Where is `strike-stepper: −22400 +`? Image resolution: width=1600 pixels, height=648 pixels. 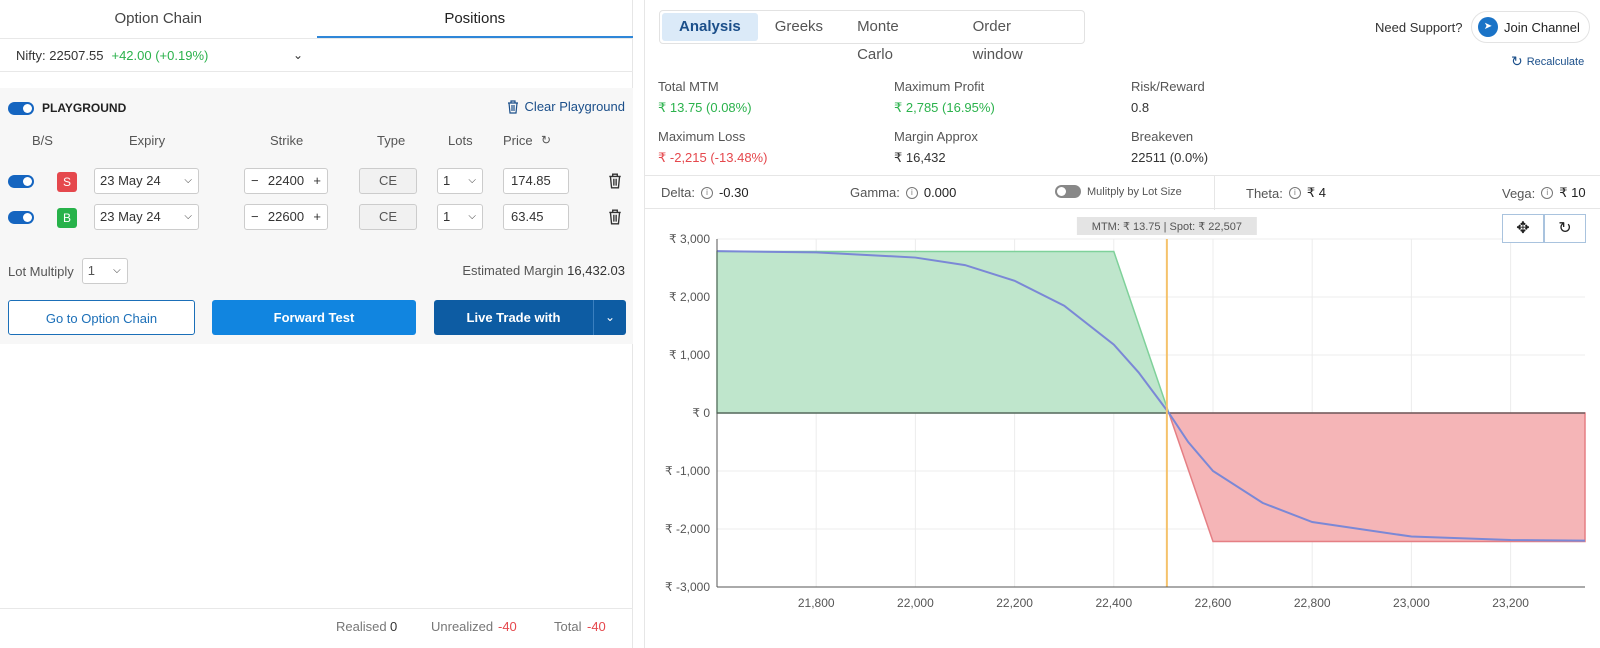
strike-stepper: −22400 + is located at coordinates (286, 181).